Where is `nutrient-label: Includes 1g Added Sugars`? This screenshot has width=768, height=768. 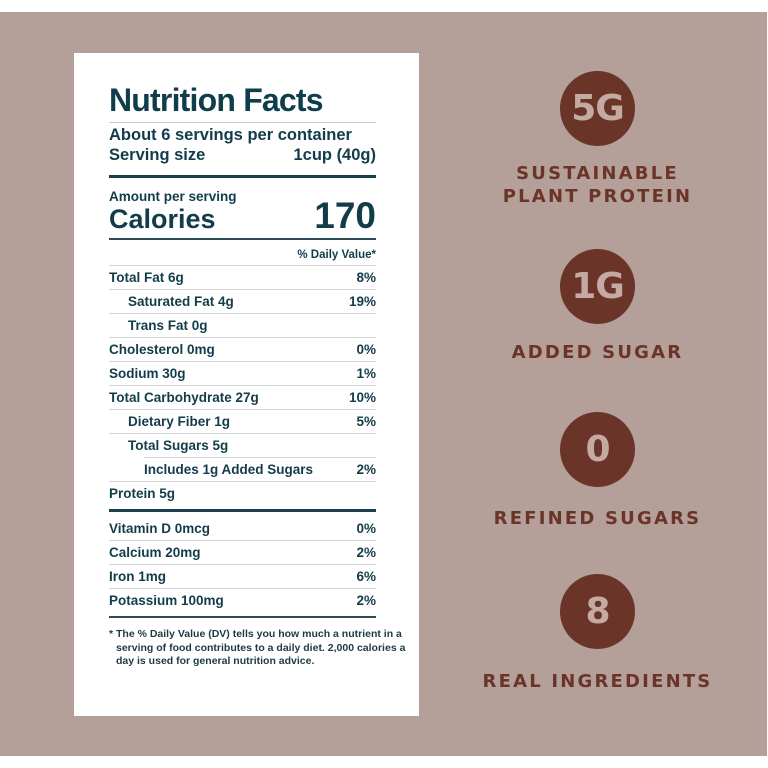
nutrient-label: Includes 1g Added Sugars is located at coordinates (229, 469).